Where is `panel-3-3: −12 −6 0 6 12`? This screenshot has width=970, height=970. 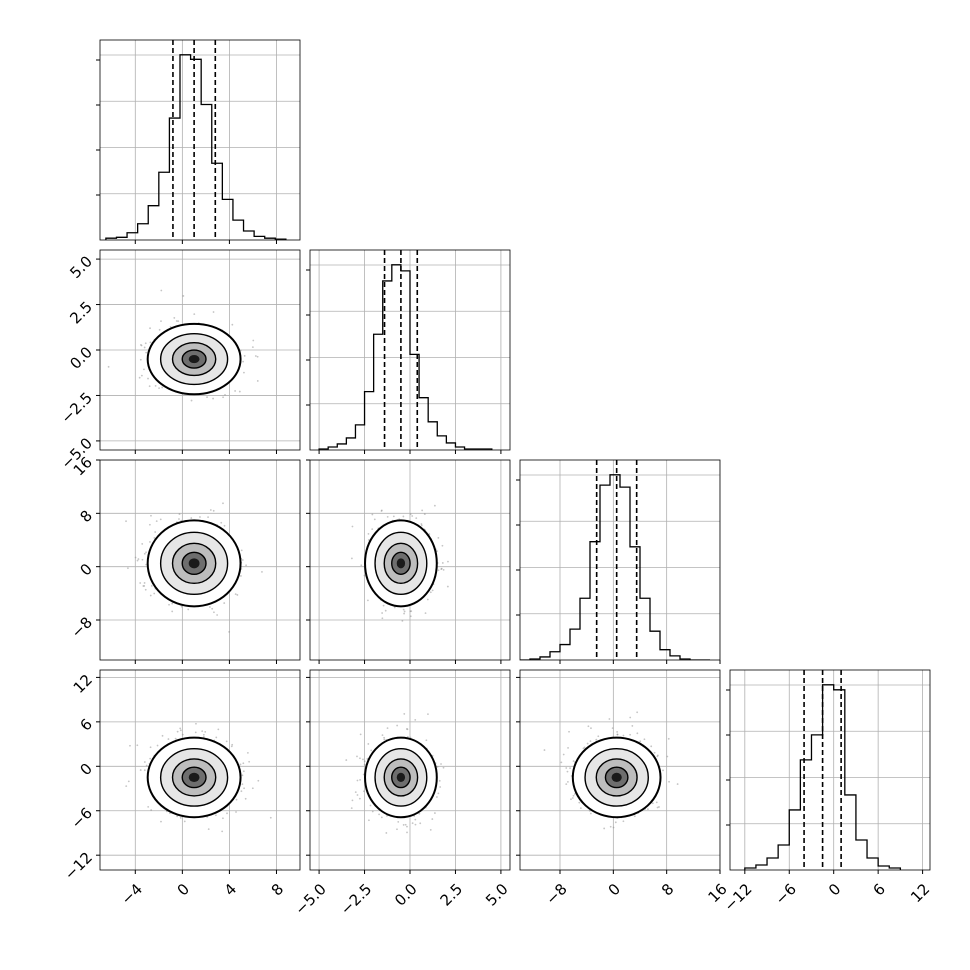 panel-3-3: −12 −6 0 6 12 is located at coordinates (826, 792).